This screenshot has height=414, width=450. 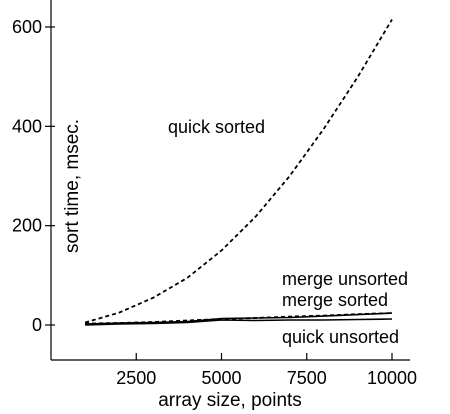 I want to click on series-line-merge-sorted, so click(x=239, y=318).